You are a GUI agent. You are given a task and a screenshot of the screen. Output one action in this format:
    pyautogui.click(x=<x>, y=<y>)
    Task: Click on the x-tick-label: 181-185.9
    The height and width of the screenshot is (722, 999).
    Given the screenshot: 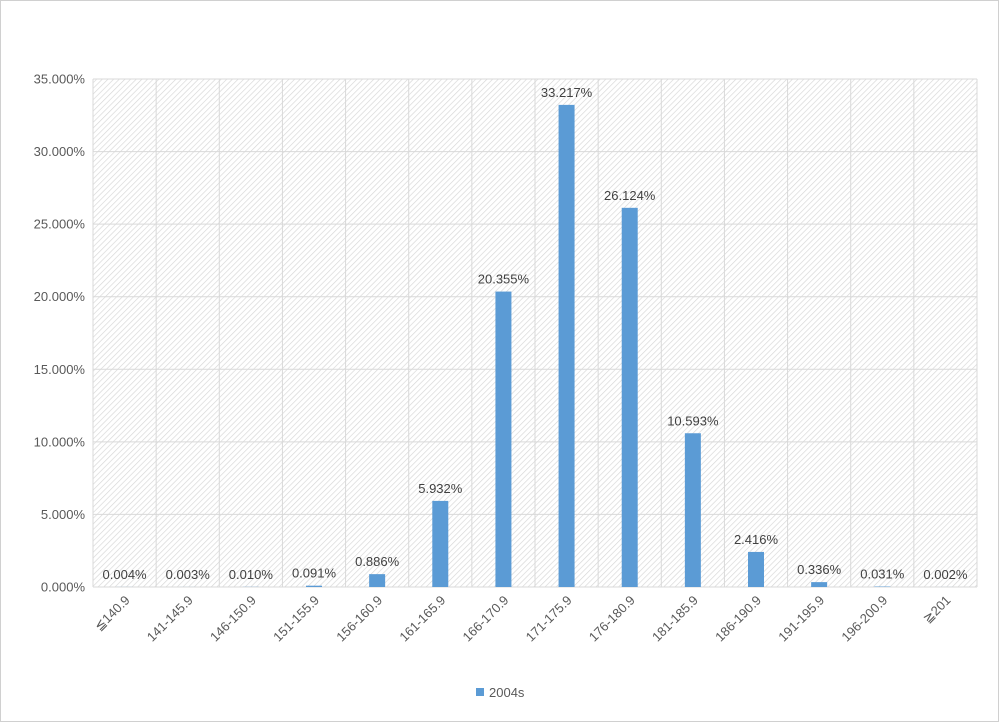 What is the action you would take?
    pyautogui.click(x=675, y=619)
    